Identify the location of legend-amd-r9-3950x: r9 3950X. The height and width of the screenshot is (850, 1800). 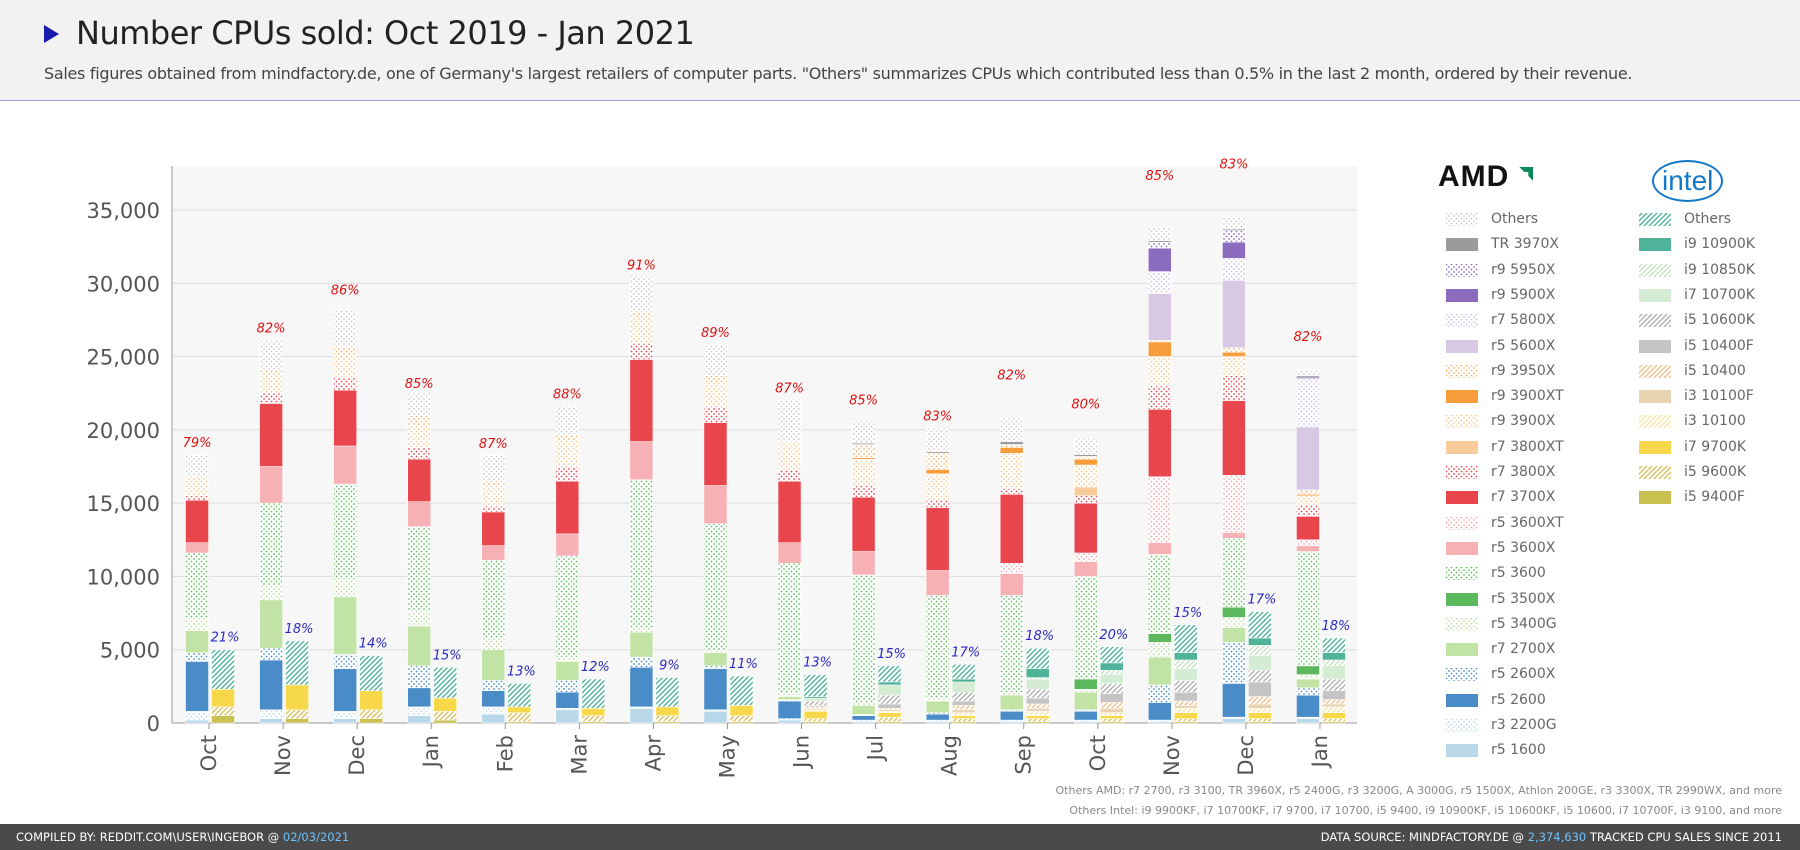
(1530, 373).